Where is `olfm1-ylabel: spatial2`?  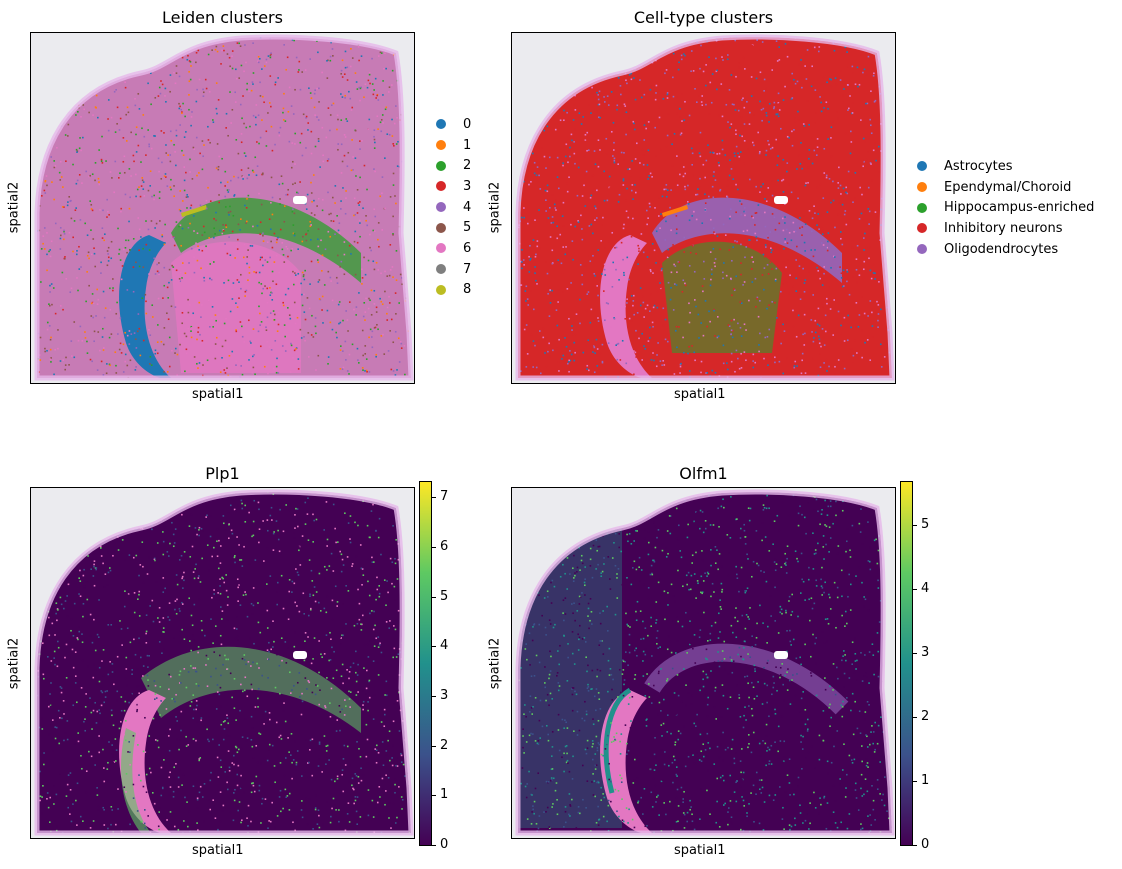 olfm1-ylabel: spatial2 is located at coordinates (495, 663).